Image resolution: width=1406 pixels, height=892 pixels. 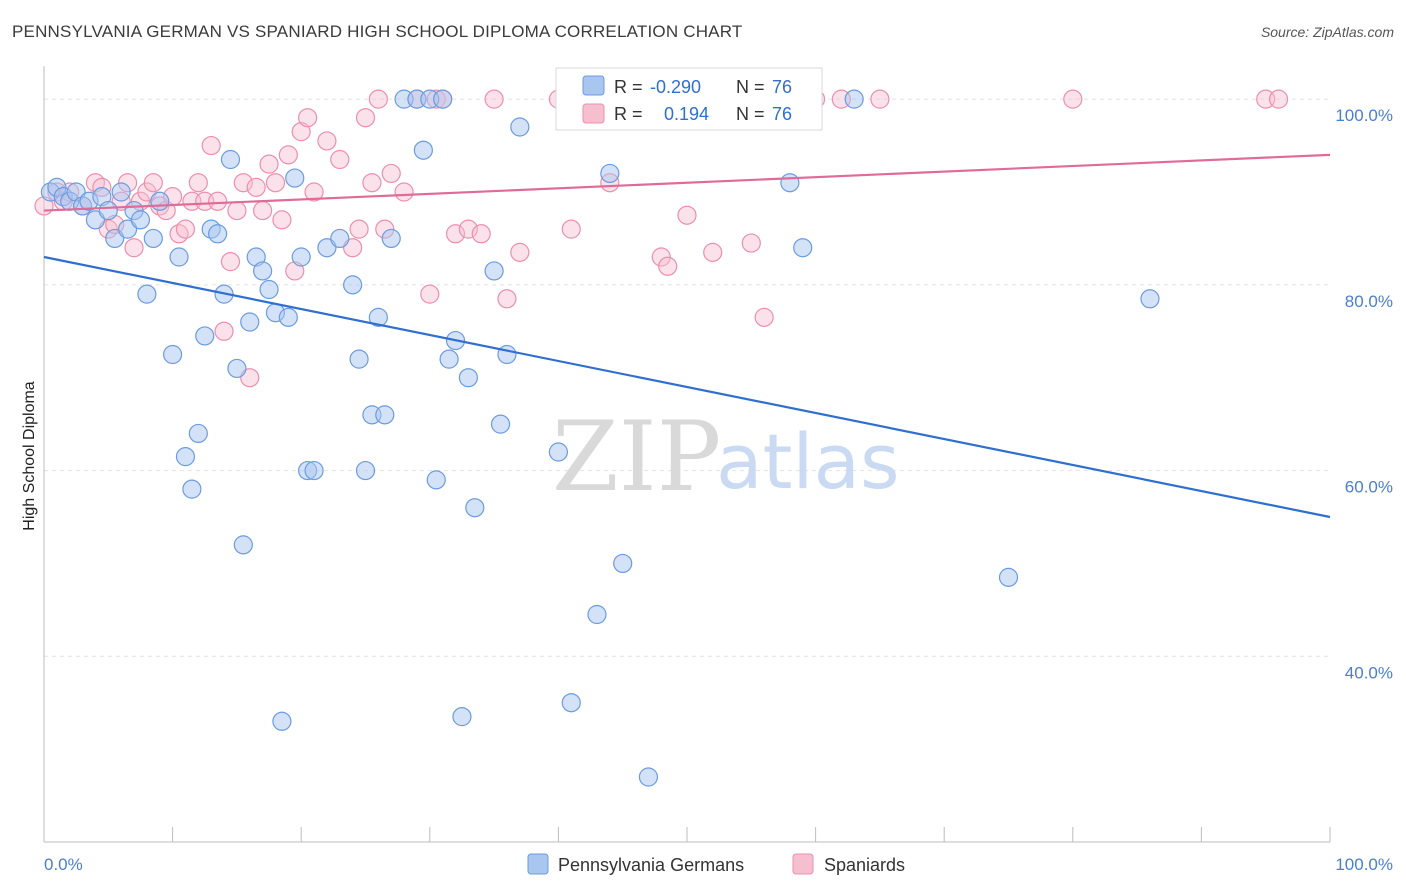 What do you see at coordinates (628, 87) in the screenshot?
I see `legend-r-label-a: R =` at bounding box center [628, 87].